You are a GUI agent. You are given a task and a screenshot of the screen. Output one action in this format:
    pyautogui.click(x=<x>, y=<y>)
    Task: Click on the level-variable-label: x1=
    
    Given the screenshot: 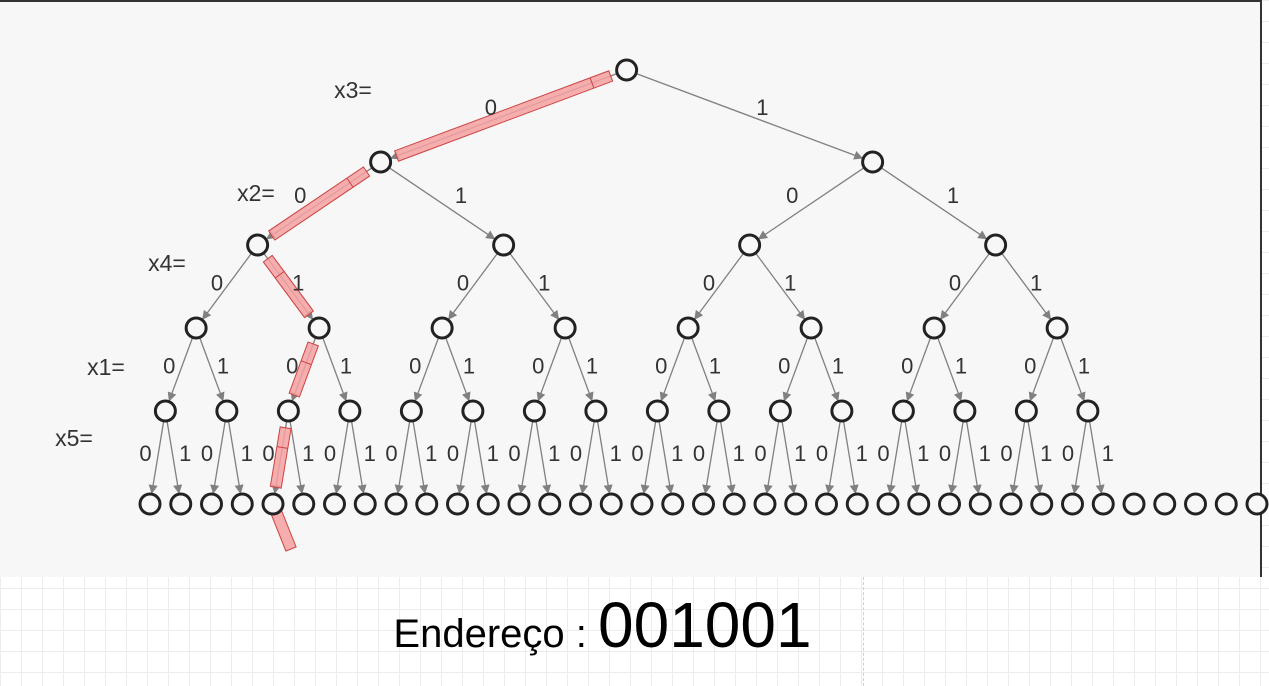 What is the action you would take?
    pyautogui.click(x=106, y=367)
    